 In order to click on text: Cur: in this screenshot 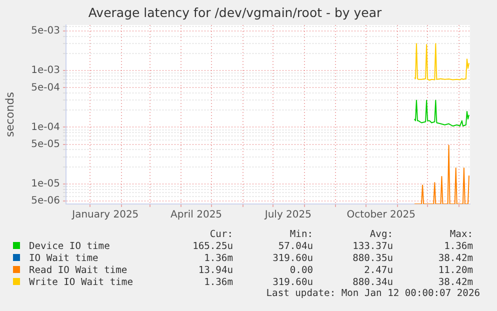, I will do `click(220, 234)`.